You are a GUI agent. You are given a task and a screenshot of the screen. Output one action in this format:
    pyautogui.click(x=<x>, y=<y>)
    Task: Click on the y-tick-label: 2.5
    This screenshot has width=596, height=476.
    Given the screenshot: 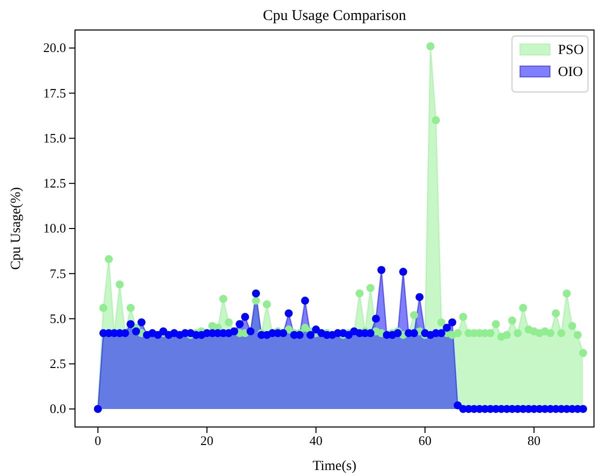 What is the action you would take?
    pyautogui.click(x=58, y=363)
    